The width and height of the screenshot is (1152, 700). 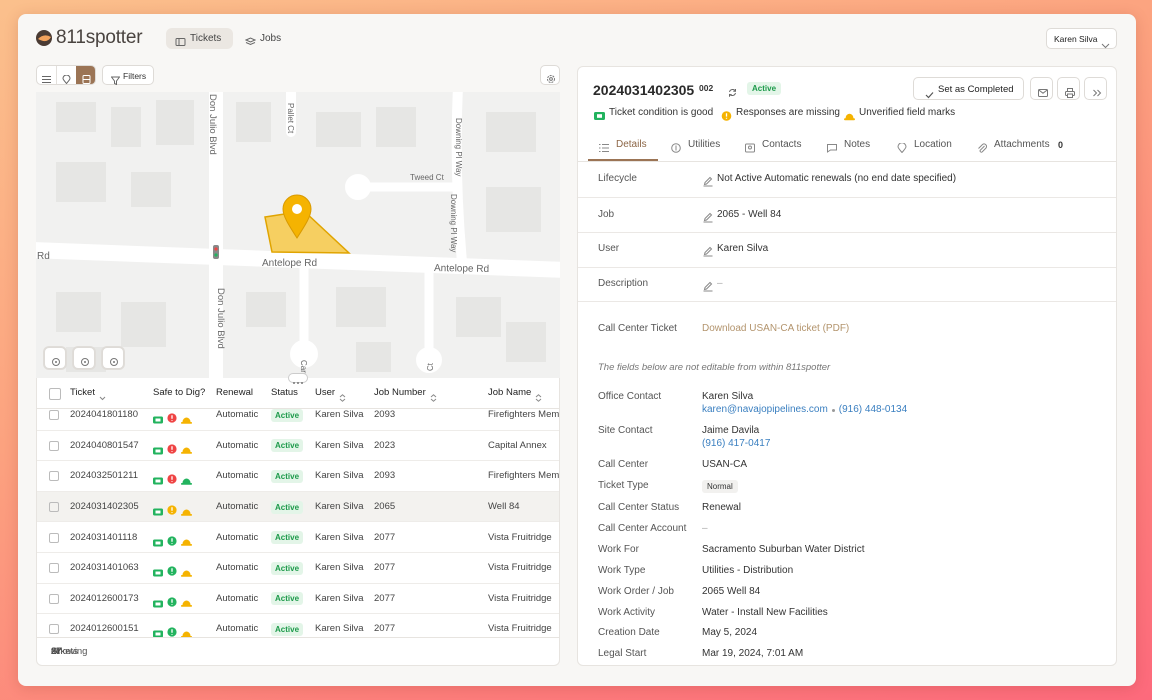 What do you see at coordinates (1069, 95) in the screenshot?
I see `print-button-icon-part-part` at bounding box center [1069, 95].